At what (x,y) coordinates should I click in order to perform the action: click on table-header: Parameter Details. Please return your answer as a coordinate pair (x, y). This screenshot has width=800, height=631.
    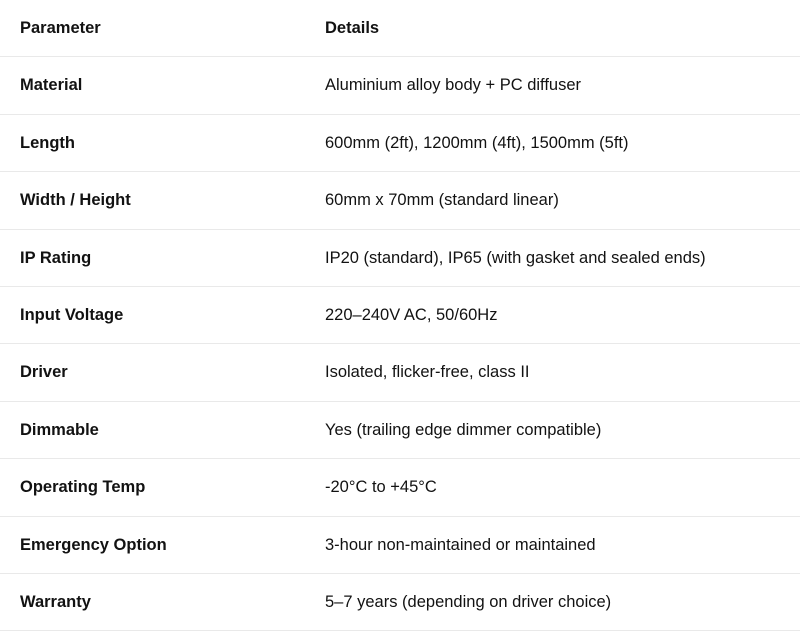
    Looking at the image, I should click on (400, 29).